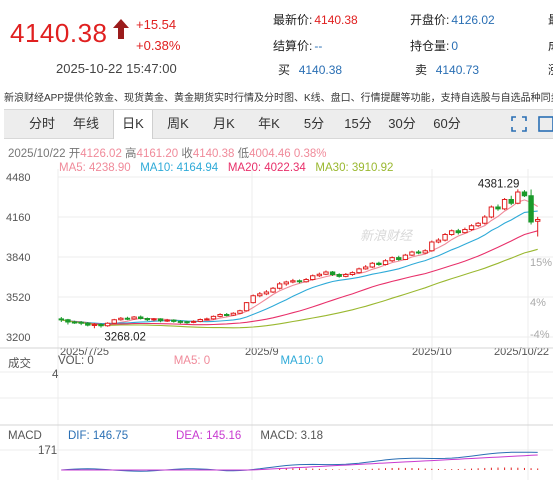 The height and width of the screenshot is (480, 553). What do you see at coordinates (299, 462) in the screenshot?
I see `macd-dea-line` at bounding box center [299, 462].